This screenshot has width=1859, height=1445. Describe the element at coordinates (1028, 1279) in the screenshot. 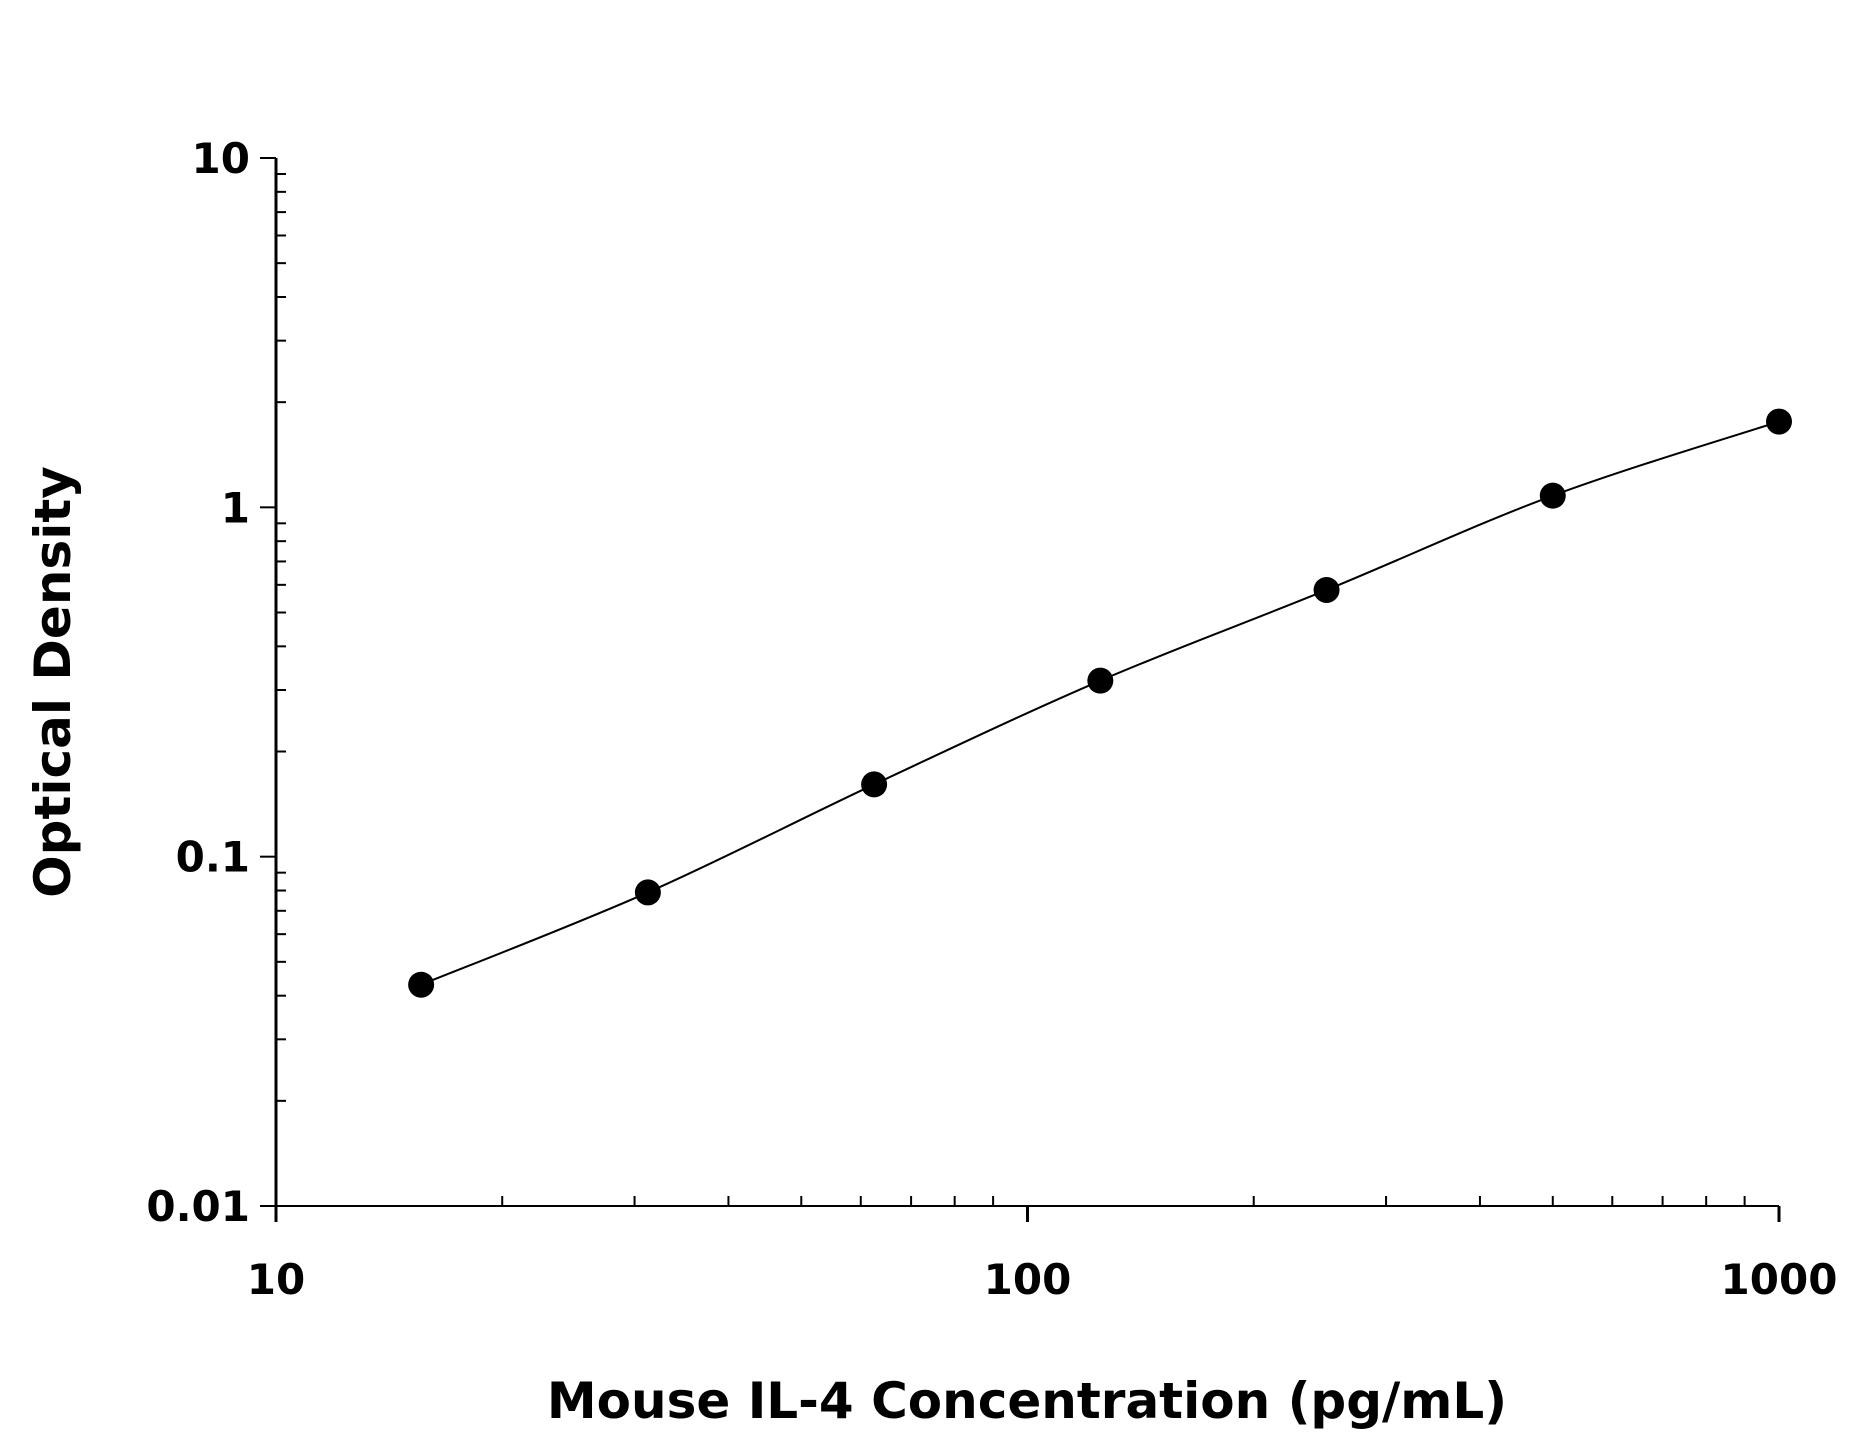

I see `x-tick-label: 100` at that location.